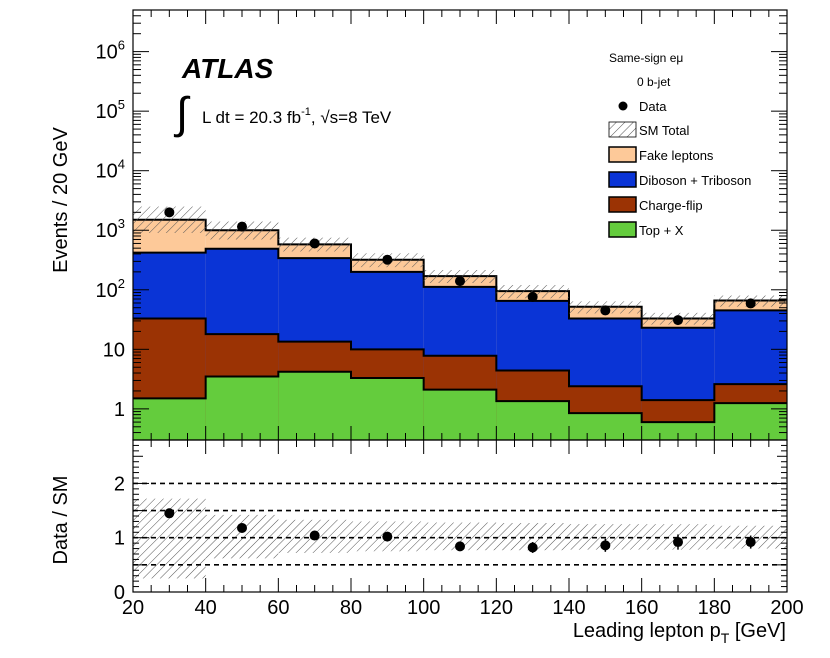 The width and height of the screenshot is (830, 658). Describe the element at coordinates (661, 230) in the screenshot. I see `legend-entry-topx: Top + X` at that location.